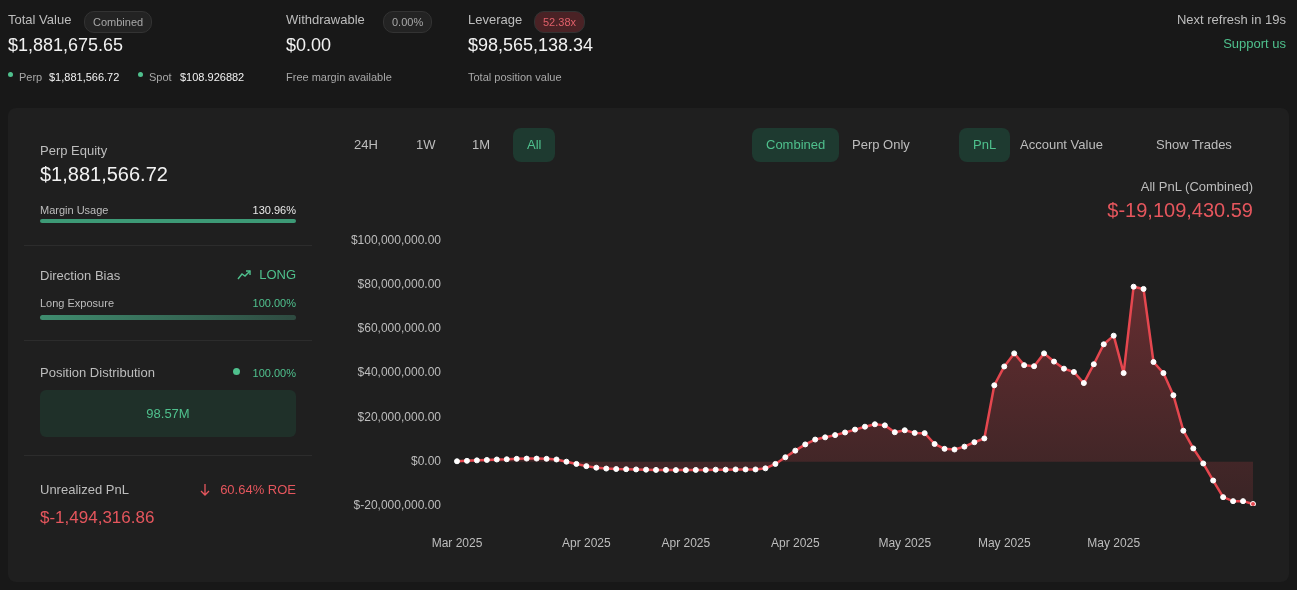  What do you see at coordinates (274, 210) in the screenshot?
I see `text: 130.96%` at bounding box center [274, 210].